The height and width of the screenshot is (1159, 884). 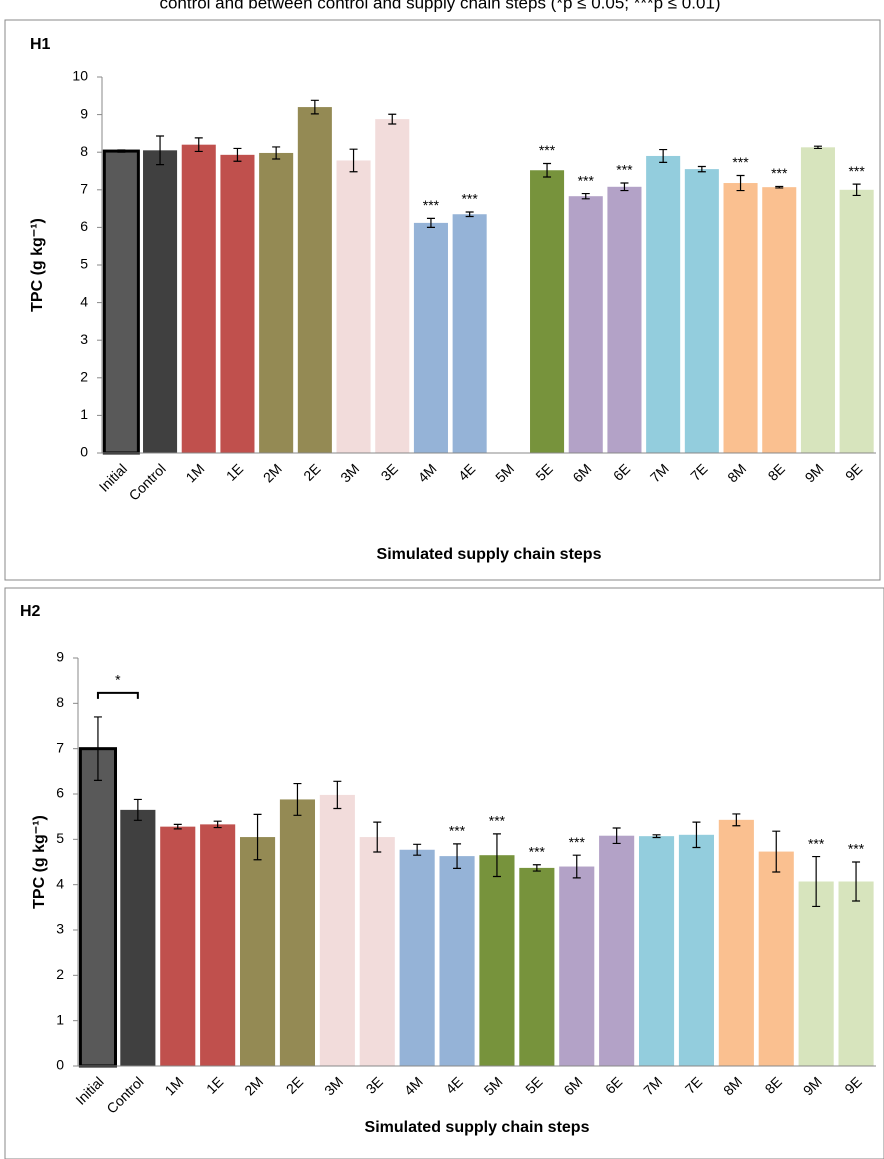 What do you see at coordinates (118, 680) in the screenshot?
I see `bracket-label: *` at bounding box center [118, 680].